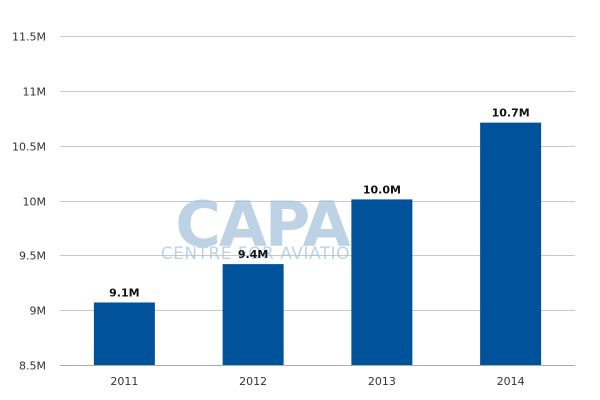 Image resolution: width=600 pixels, height=400 pixels. What do you see at coordinates (382, 381) in the screenshot?
I see `x-tick-label: 2013` at bounding box center [382, 381].